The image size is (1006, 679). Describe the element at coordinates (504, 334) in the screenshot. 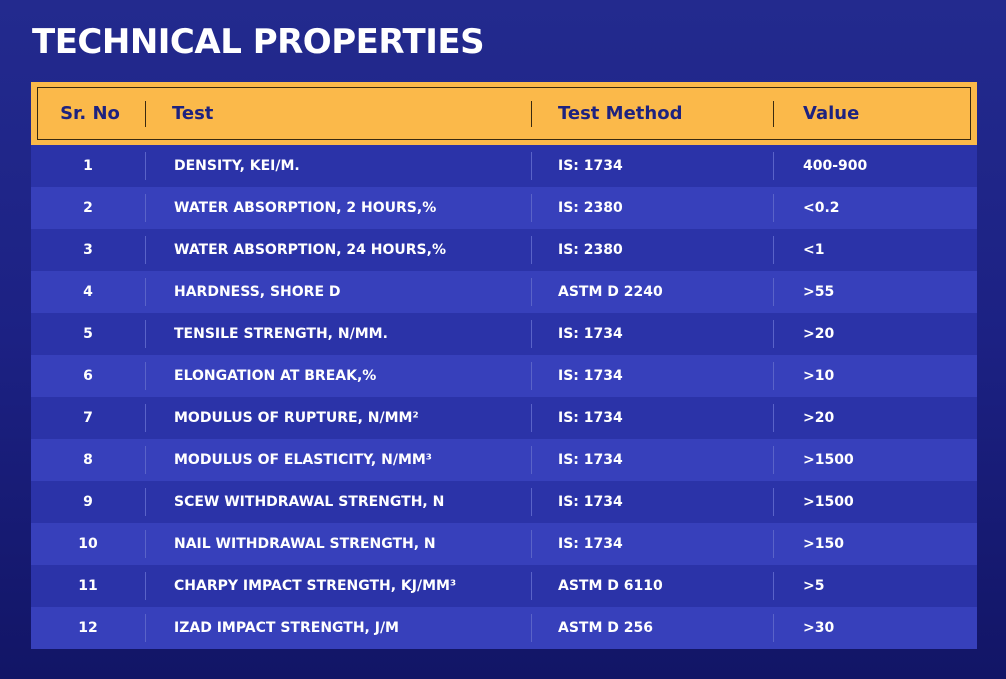

I see `table-row: 5 TENSILE STRENGTH, N/MM. IS: 1734 >20` at that location.